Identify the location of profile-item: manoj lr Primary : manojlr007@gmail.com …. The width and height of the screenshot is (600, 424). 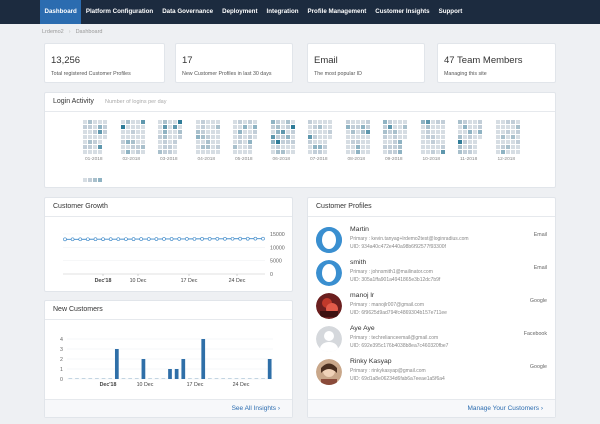
(431, 306).